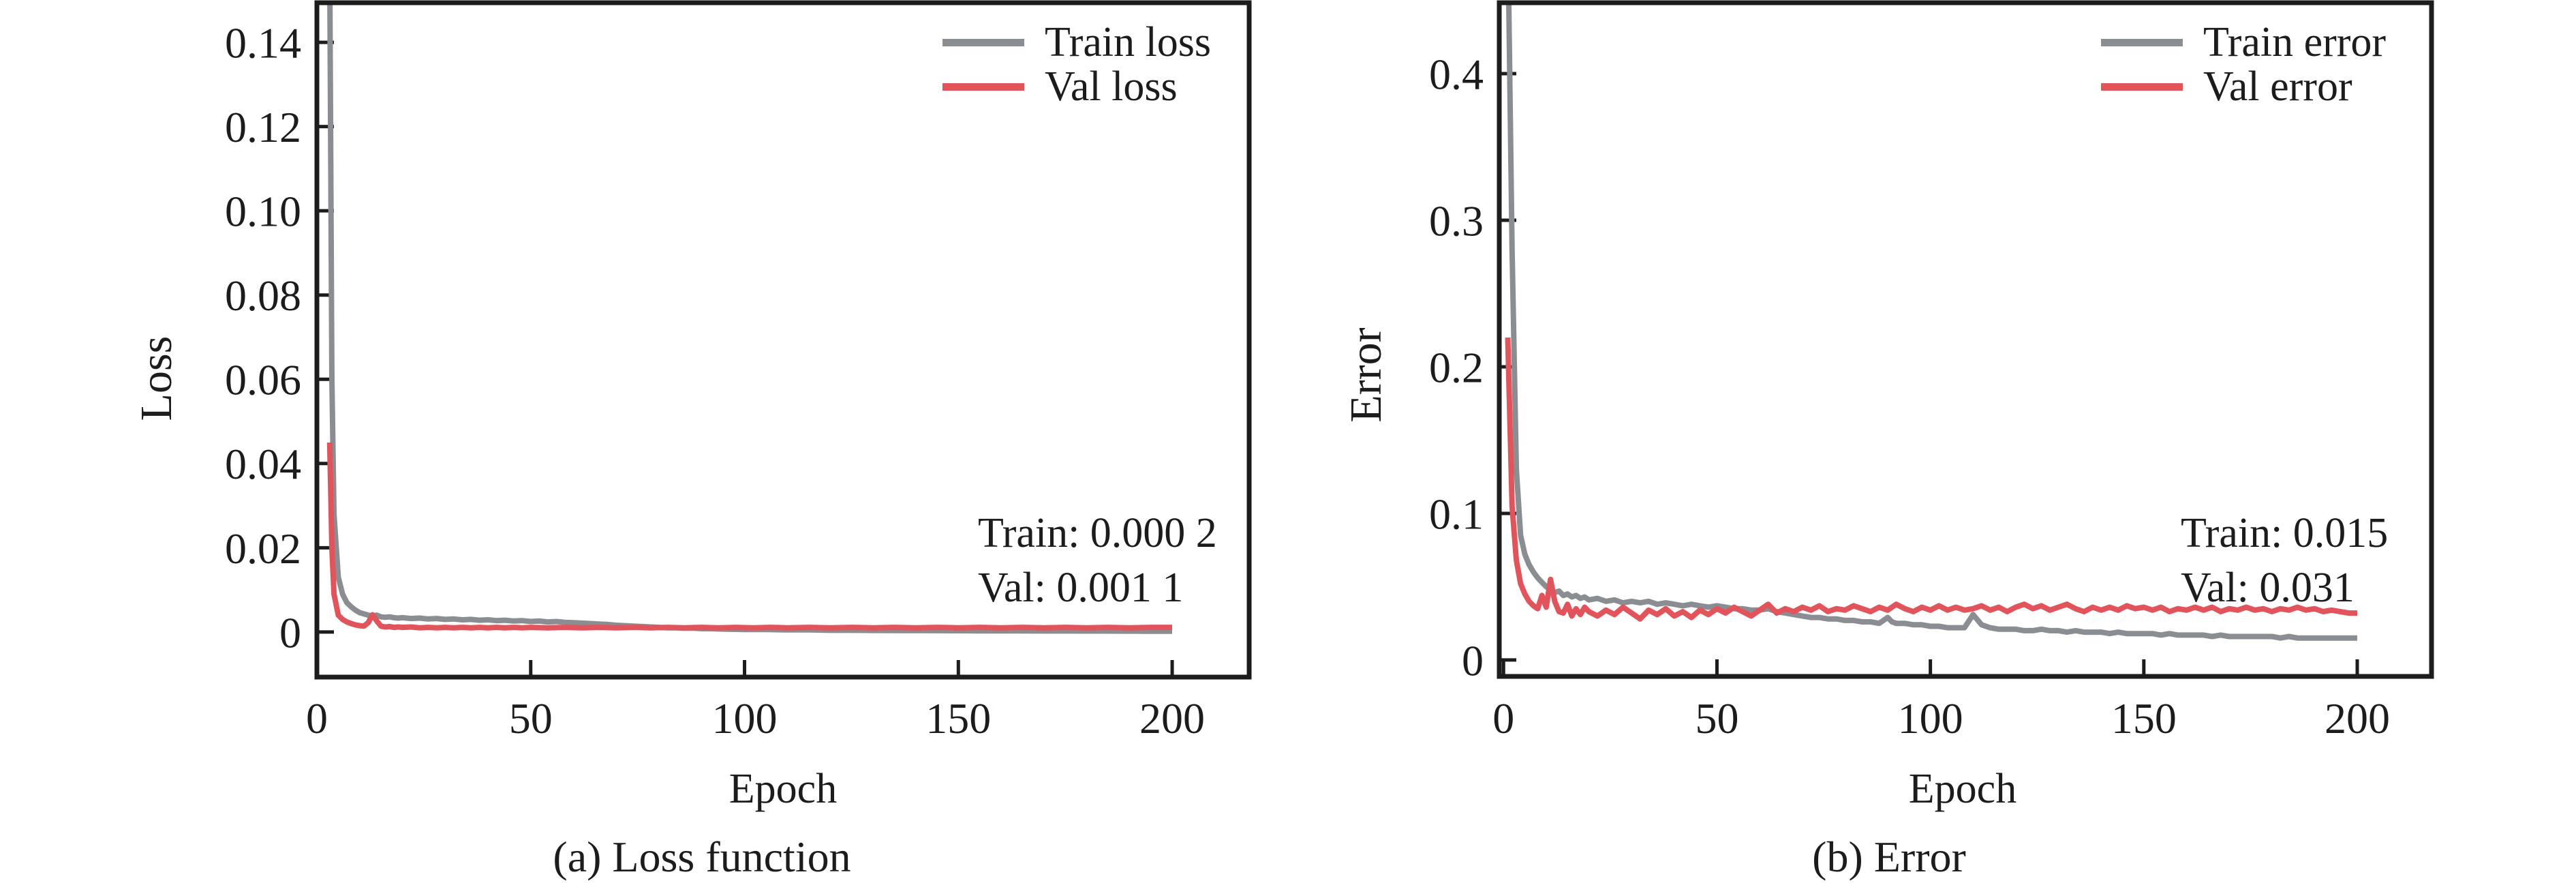  What do you see at coordinates (2284, 560) in the screenshot?
I see `final-values-annotation-error: Train: 0.015 Val: 0.031` at bounding box center [2284, 560].